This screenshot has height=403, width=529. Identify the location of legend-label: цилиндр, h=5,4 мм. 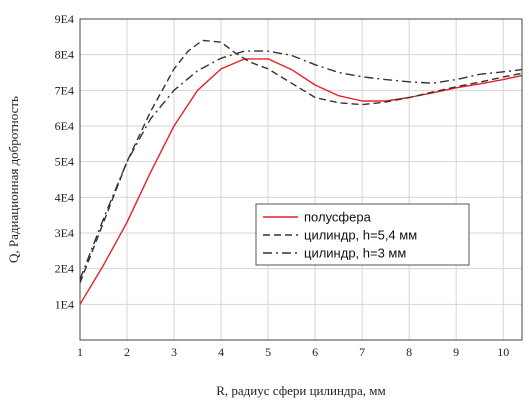
(360, 235).